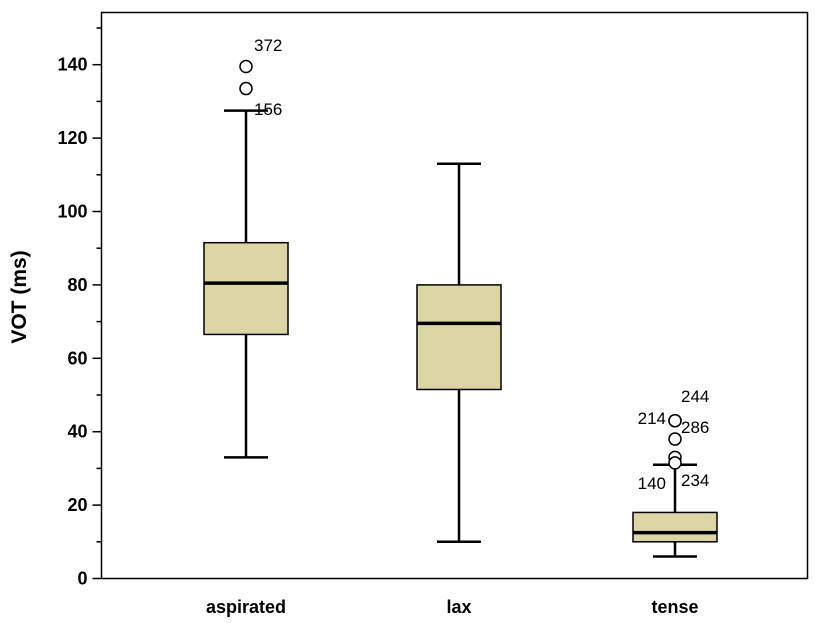 The image size is (827, 623). I want to click on box-lax, so click(459, 353).